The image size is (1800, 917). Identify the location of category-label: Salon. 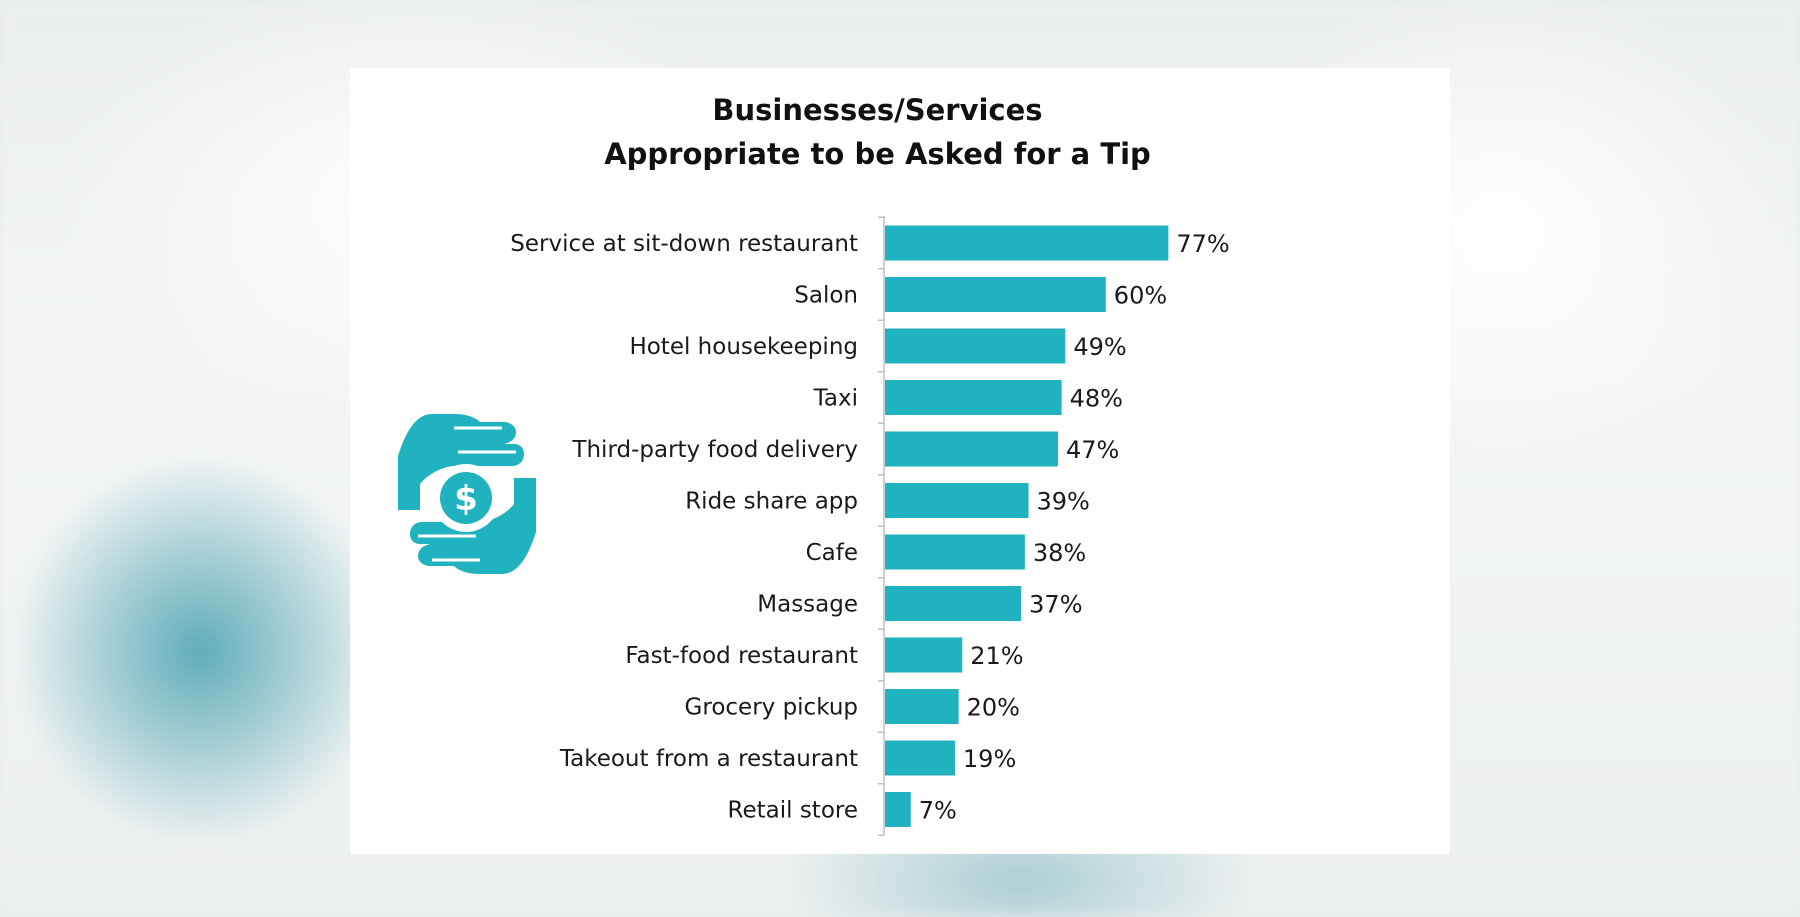
(826, 296).